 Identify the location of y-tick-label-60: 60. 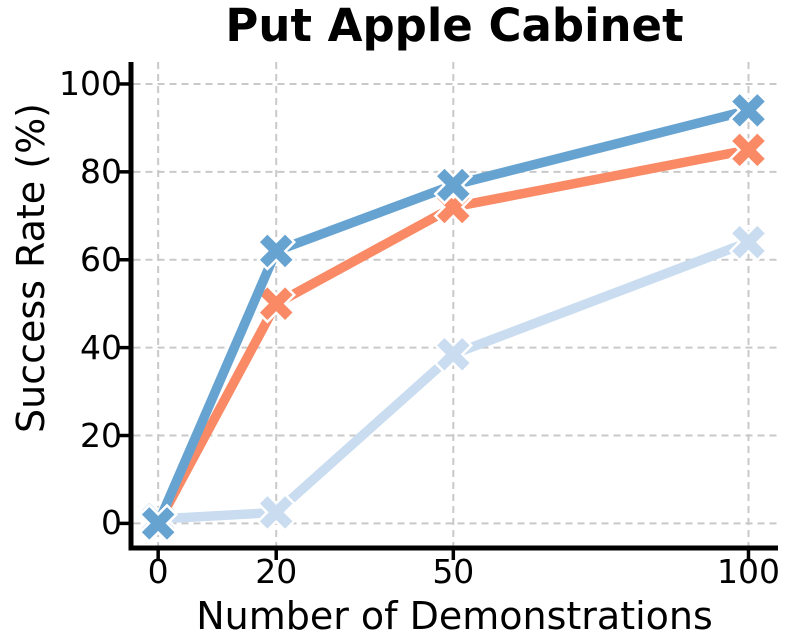
(101, 259).